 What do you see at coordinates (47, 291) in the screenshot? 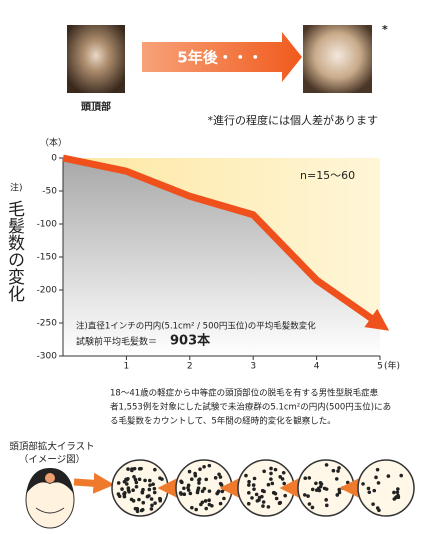
I see `y-tick-label: -200` at bounding box center [47, 291].